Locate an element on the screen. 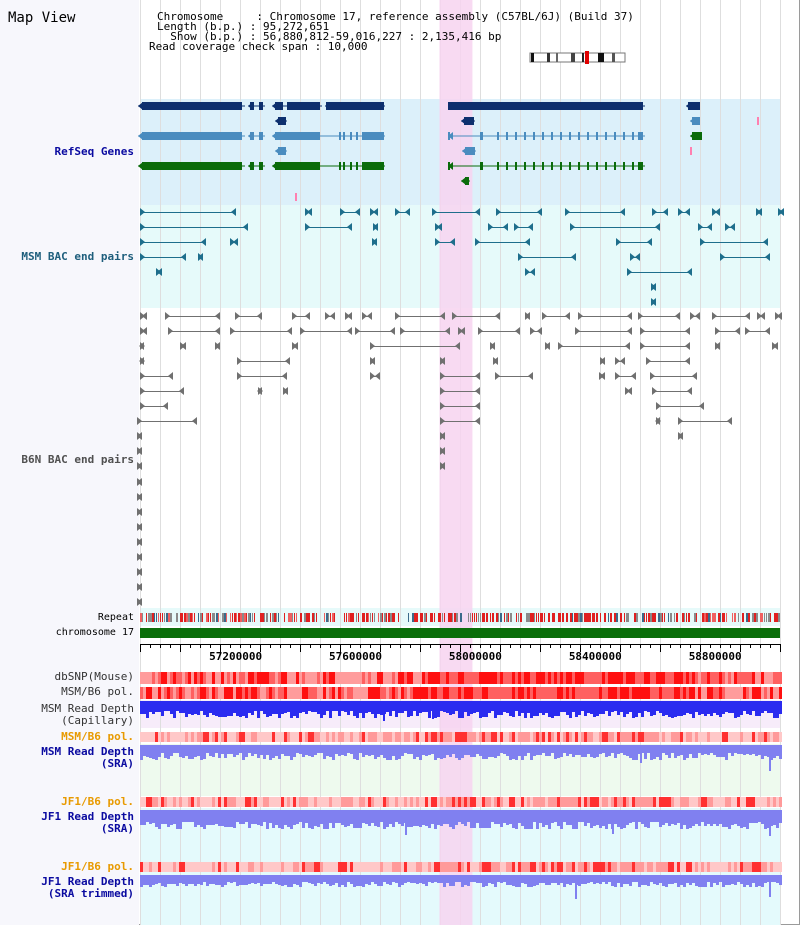  label-msm-b6-pol-sra: MSM/B6 pol. is located at coordinates (97, 736).